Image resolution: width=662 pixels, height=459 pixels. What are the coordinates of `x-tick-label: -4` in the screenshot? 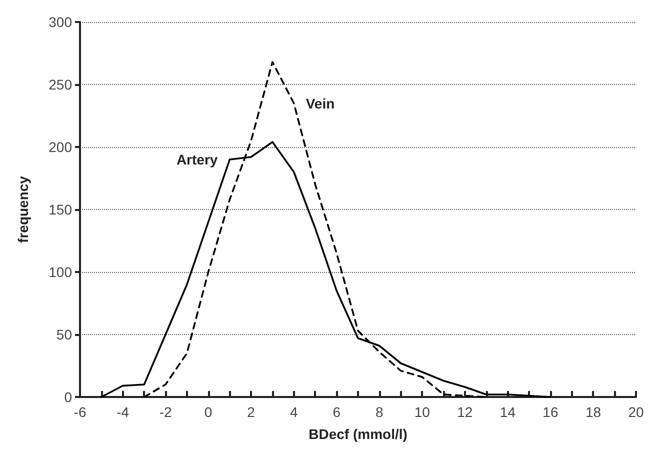 It's located at (123, 412).